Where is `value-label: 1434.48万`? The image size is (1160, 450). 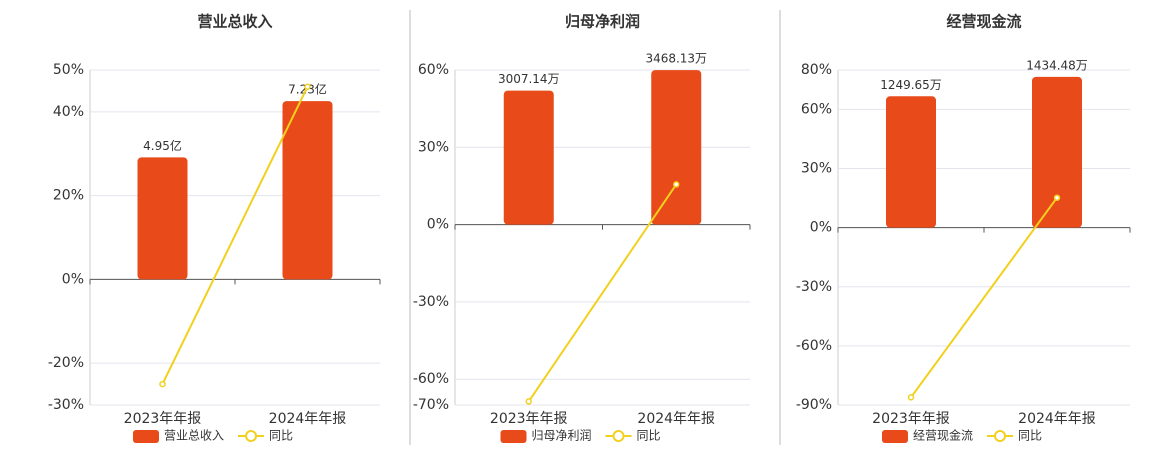
value-label: 1434.48万 is located at coordinates (1057, 65).